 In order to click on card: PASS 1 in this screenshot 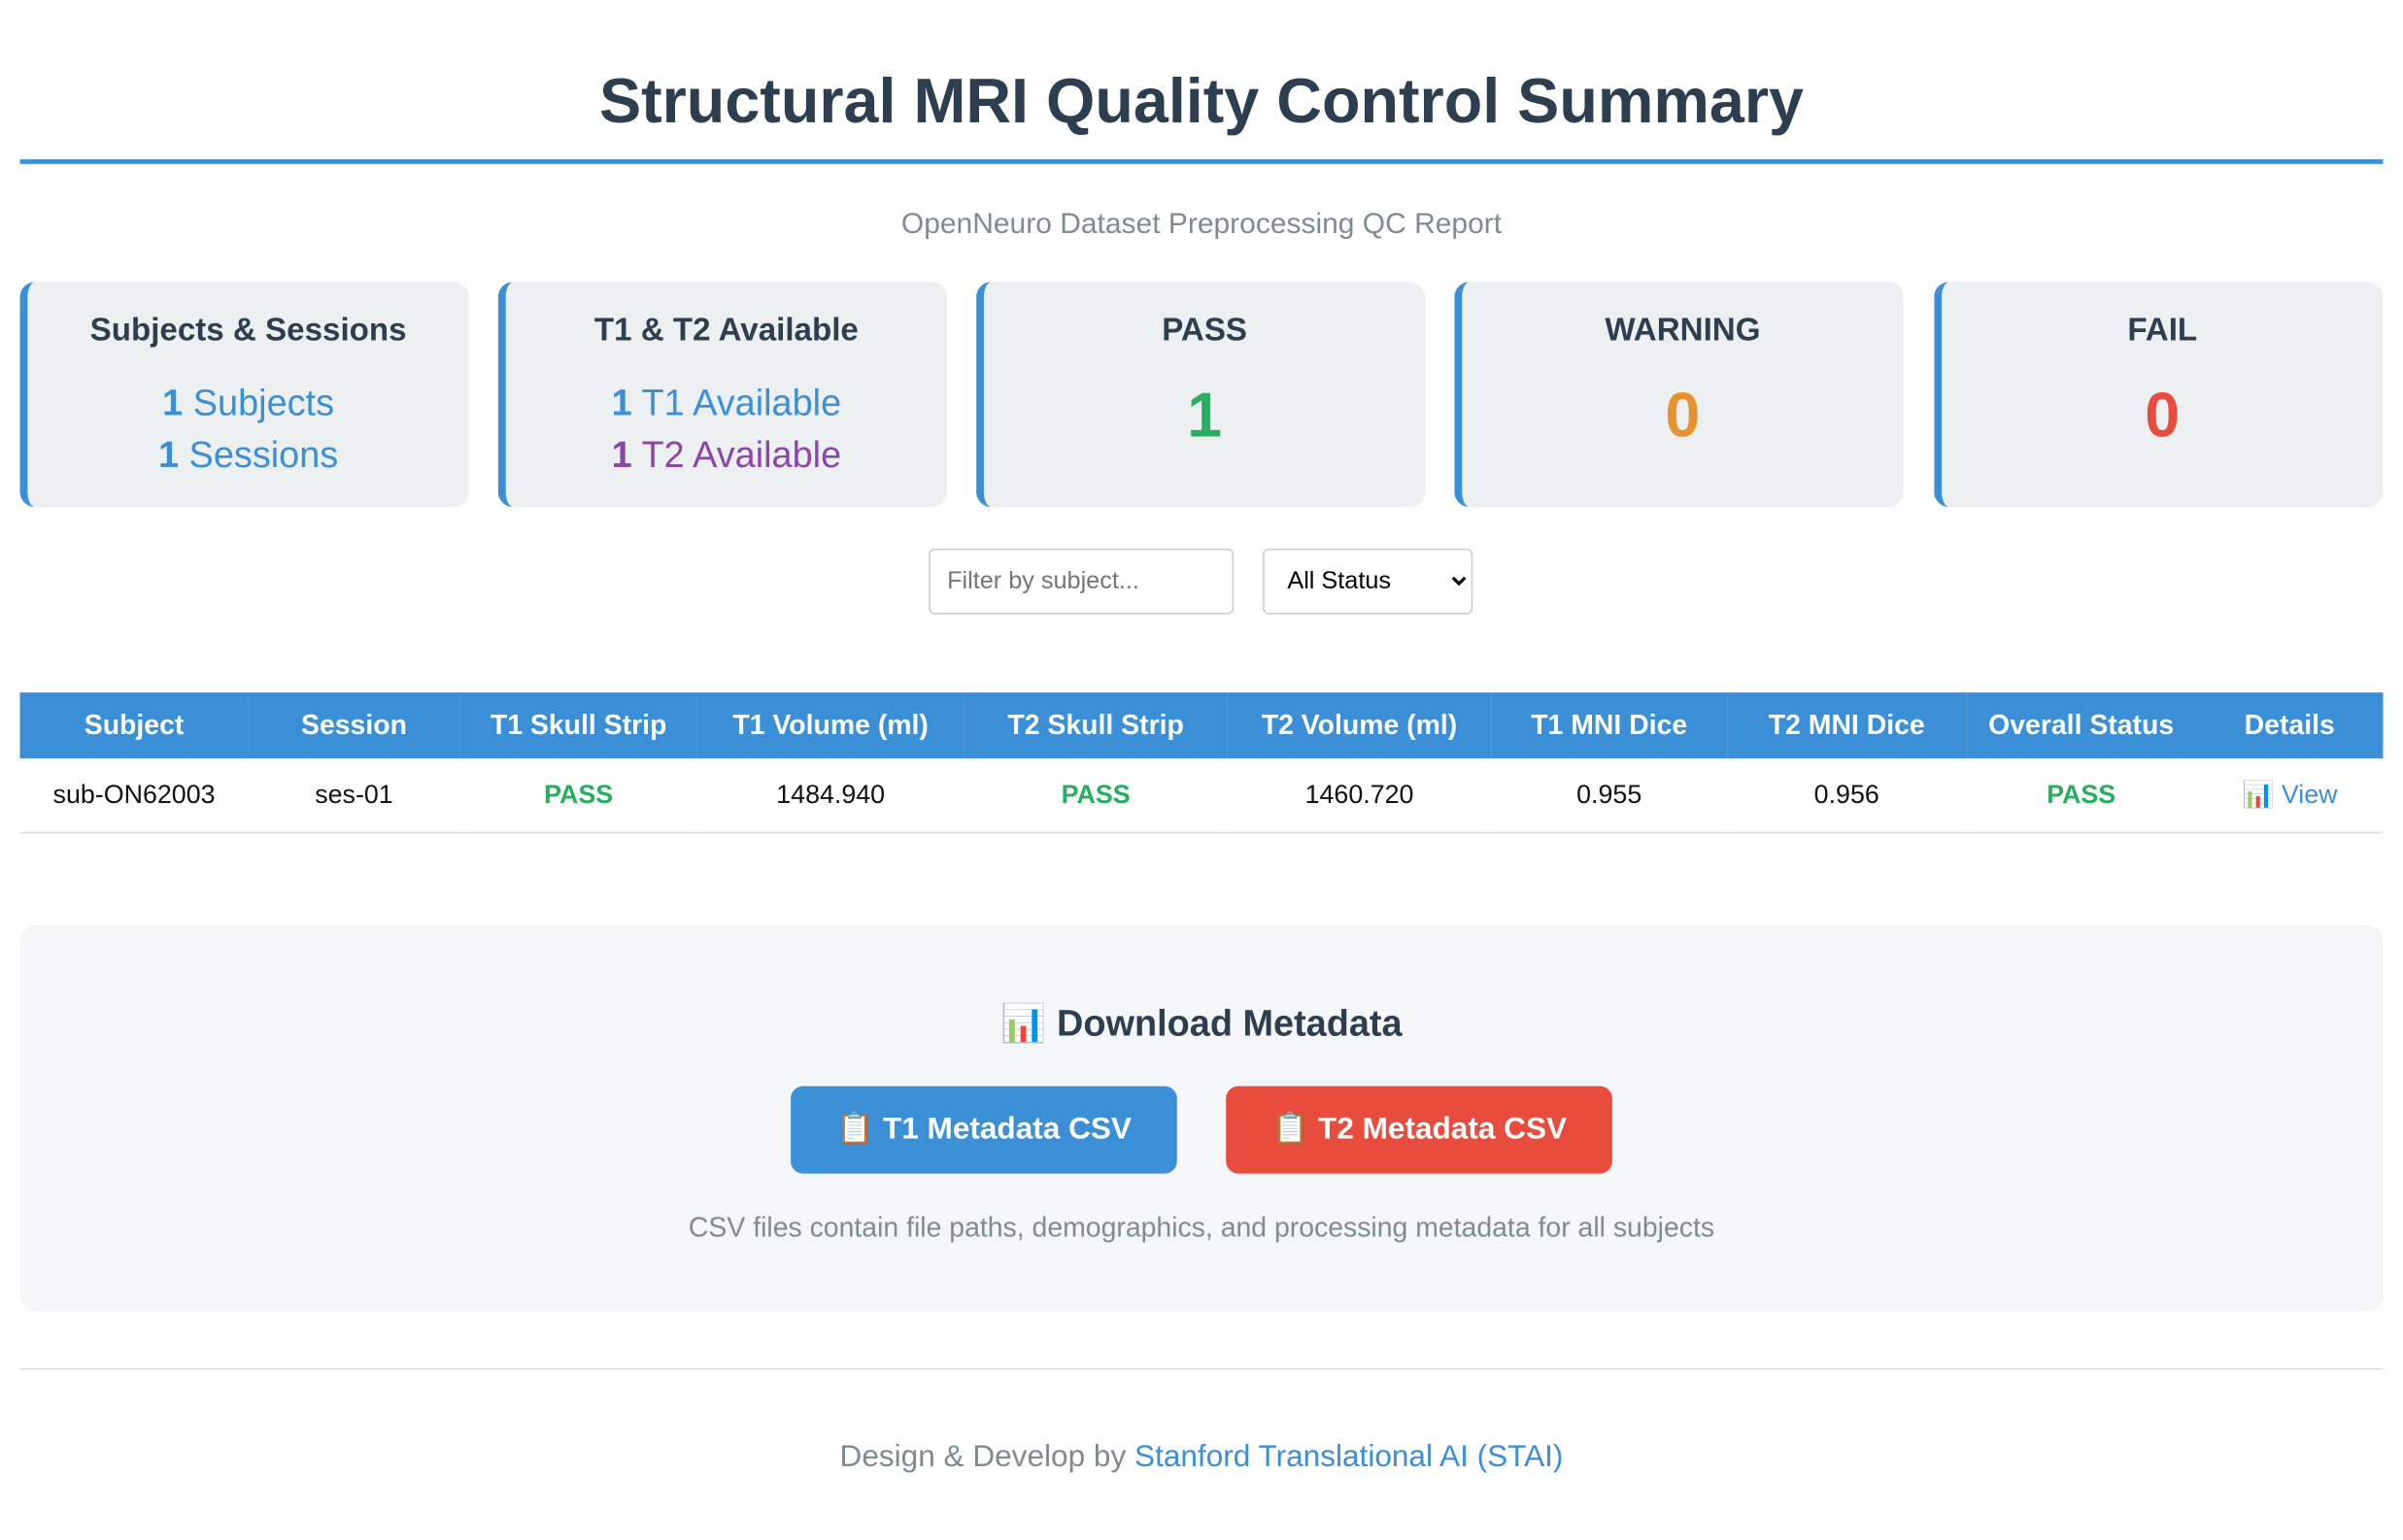, I will do `click(1201, 395)`.